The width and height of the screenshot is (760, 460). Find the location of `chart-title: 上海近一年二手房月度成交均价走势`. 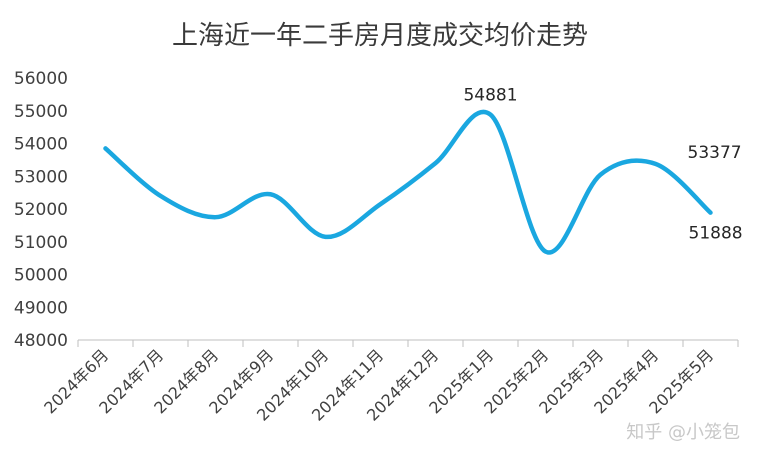

chart-title: 上海近一年二手房月度成交均价走势 is located at coordinates (380, 36).